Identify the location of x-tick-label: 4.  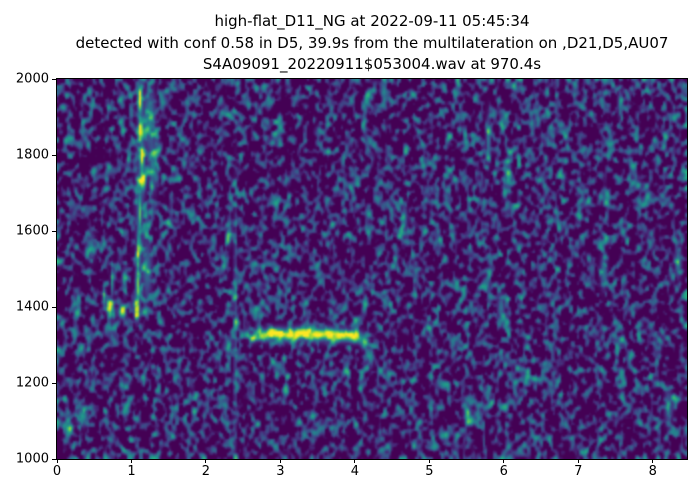
(354, 471).